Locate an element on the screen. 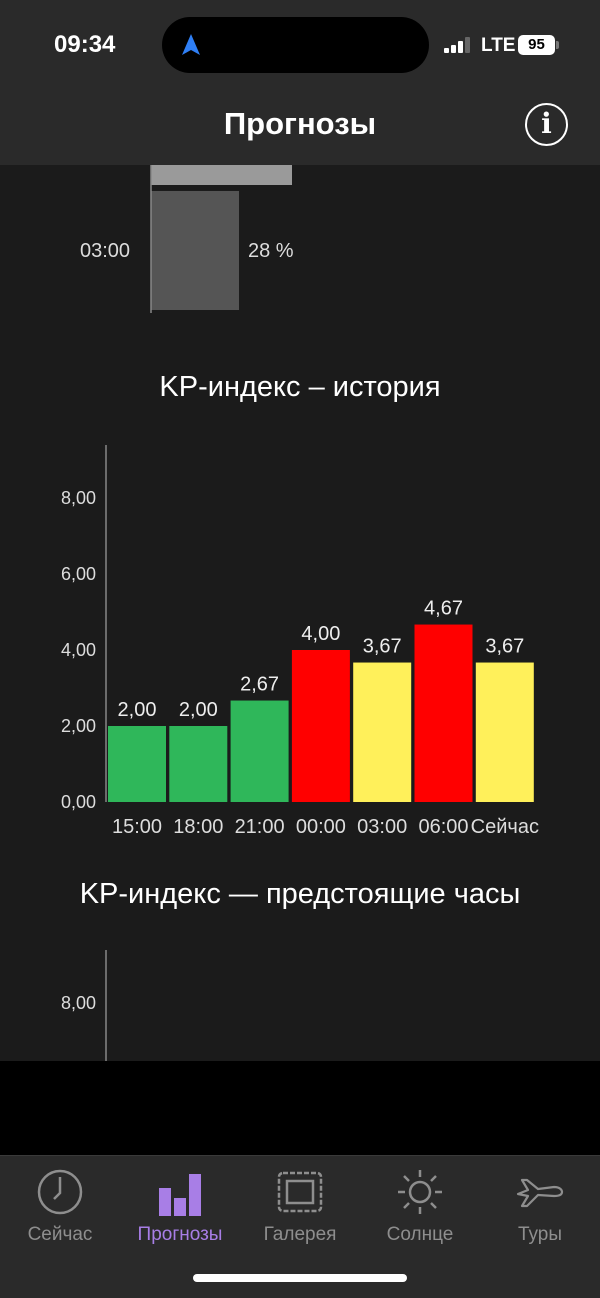  tab-tours: Туры is located at coordinates (540, 1207).